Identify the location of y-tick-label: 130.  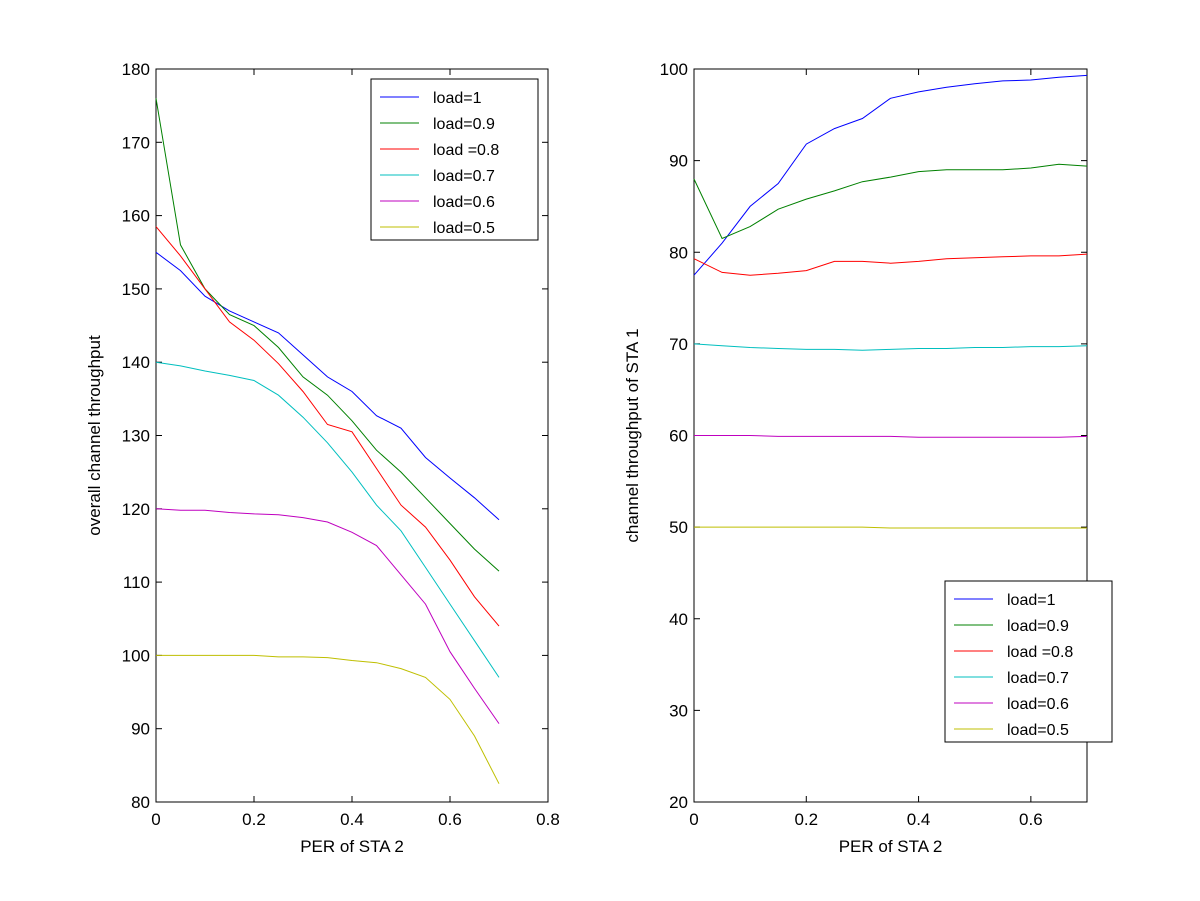
(136, 436).